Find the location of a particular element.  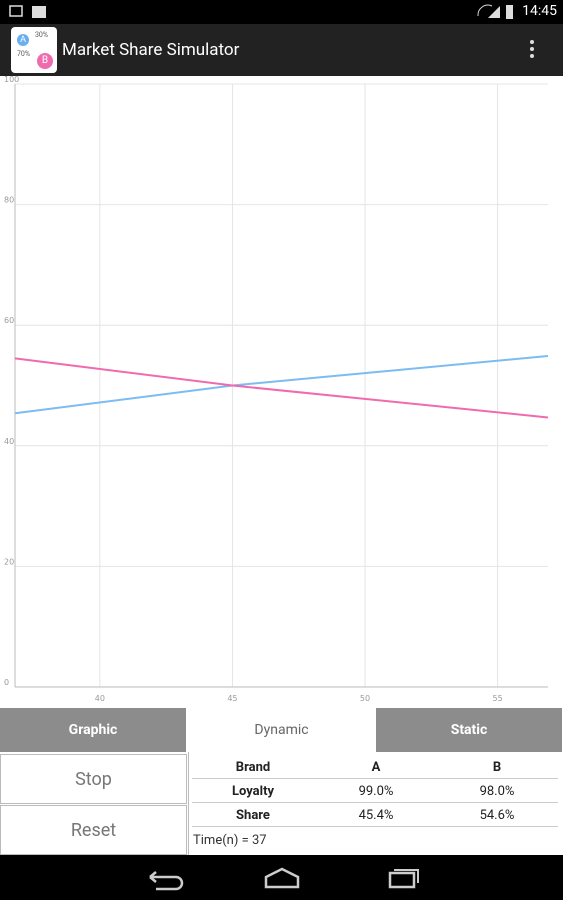

time-label: Time(n) = 37 is located at coordinates (230, 840).